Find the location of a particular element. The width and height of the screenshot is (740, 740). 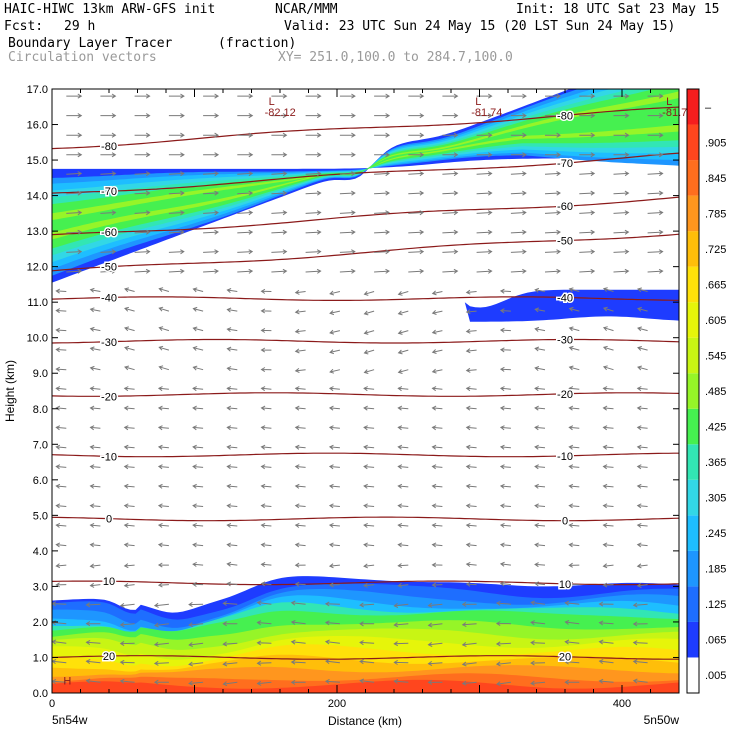

extremum-value: -82.12 is located at coordinates (280, 113).